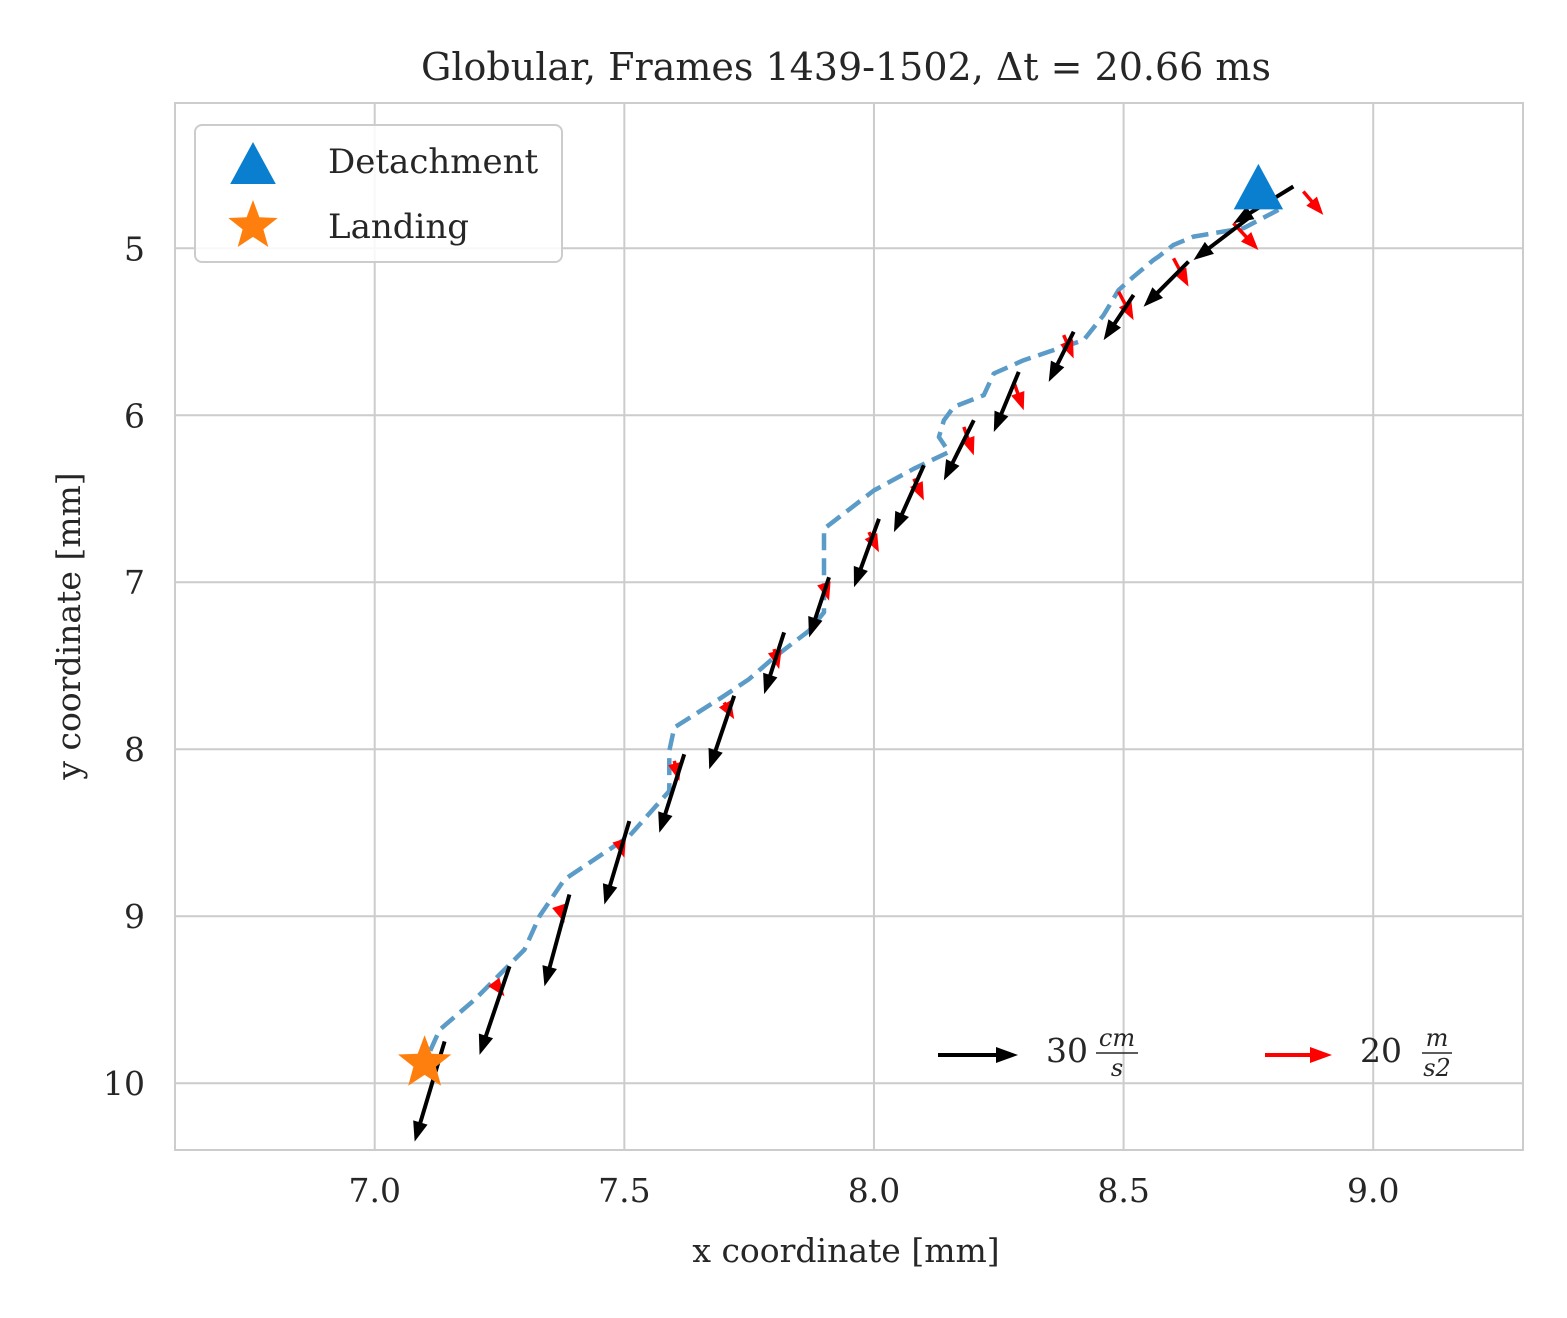  I want to click on legend-landing-icon, so click(253, 223).